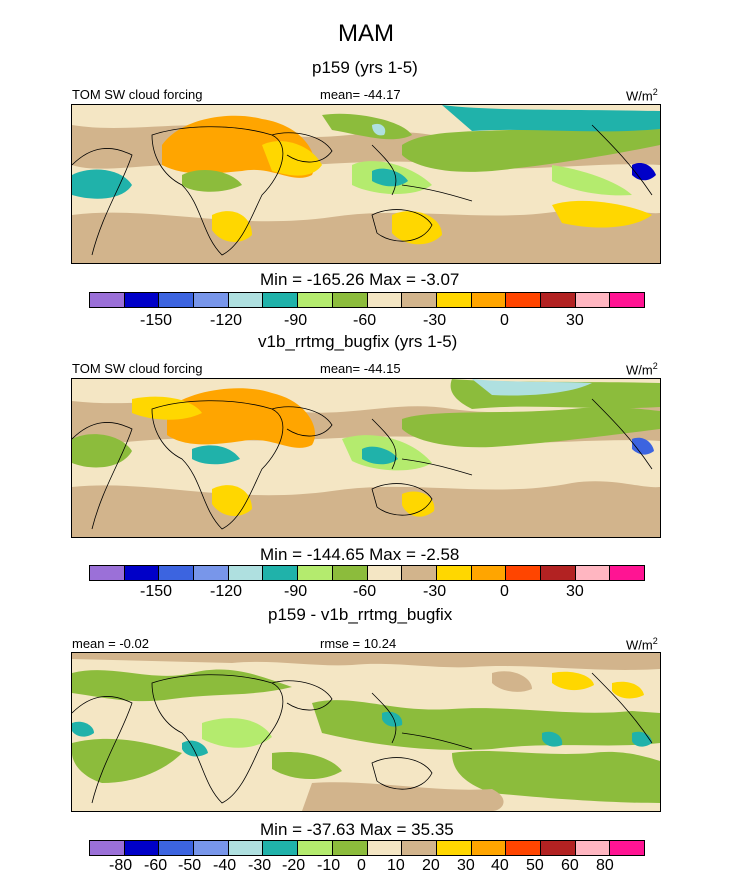  I want to click on panel2-colorbar, so click(367, 573).